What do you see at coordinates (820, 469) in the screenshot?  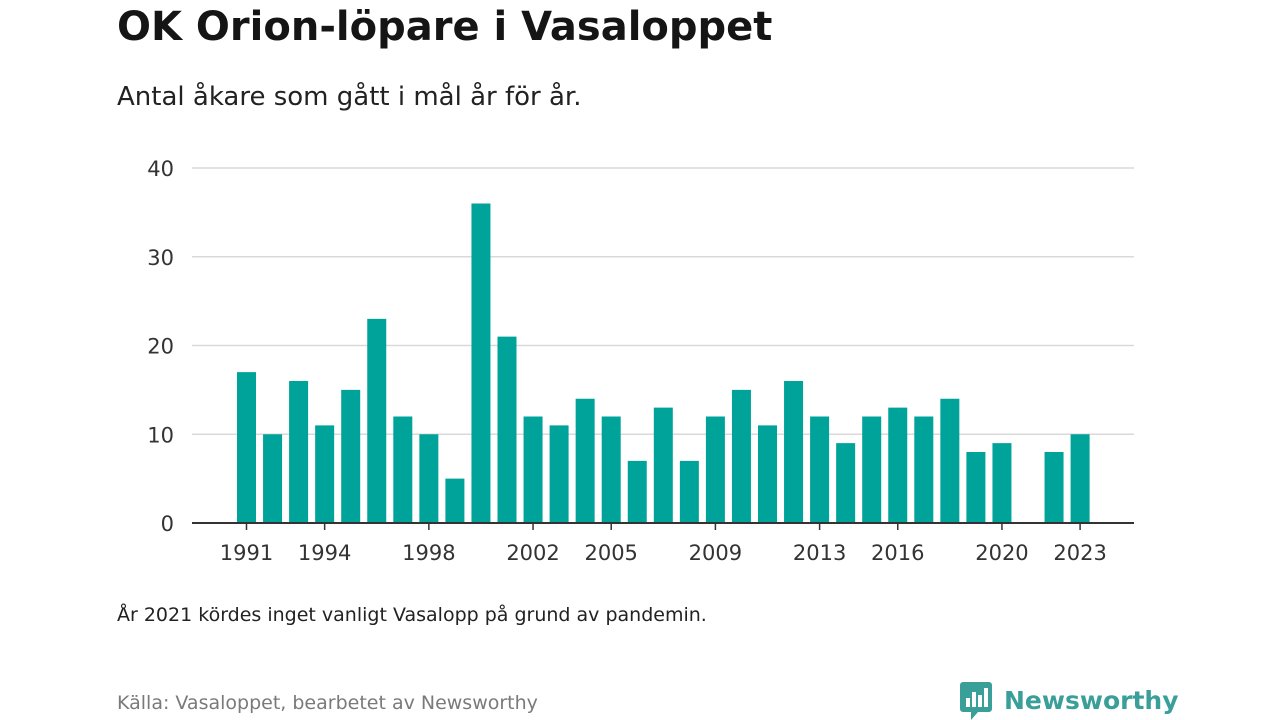 I see `bar-2013` at bounding box center [820, 469].